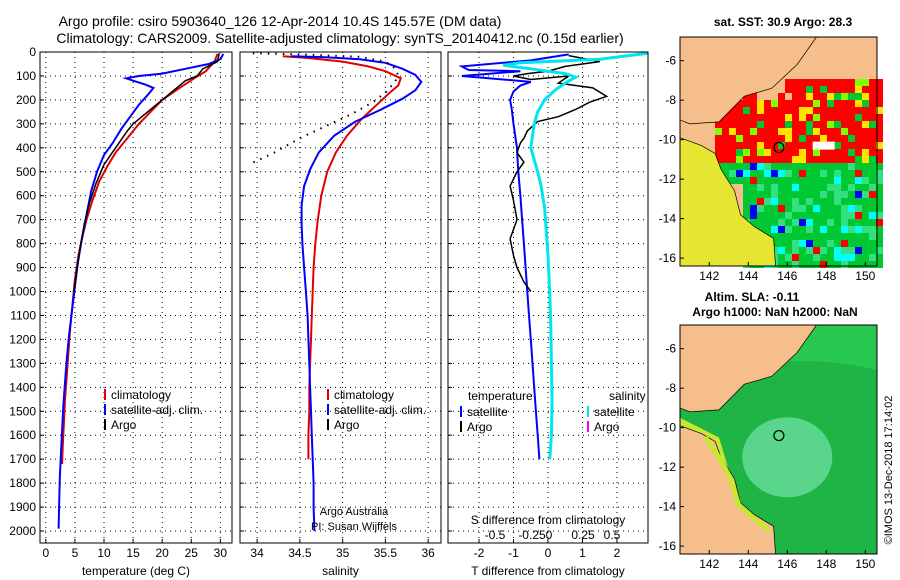 The height and width of the screenshot is (580, 900). I want to click on y-tick-label: 1400, so click(22, 387).